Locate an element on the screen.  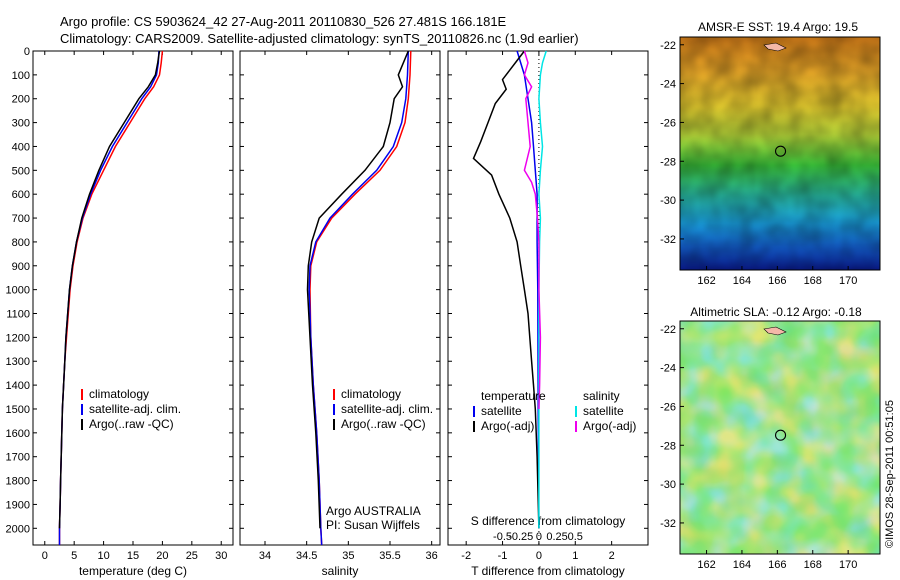
x-tick-label: 20 is located at coordinates (162, 556).